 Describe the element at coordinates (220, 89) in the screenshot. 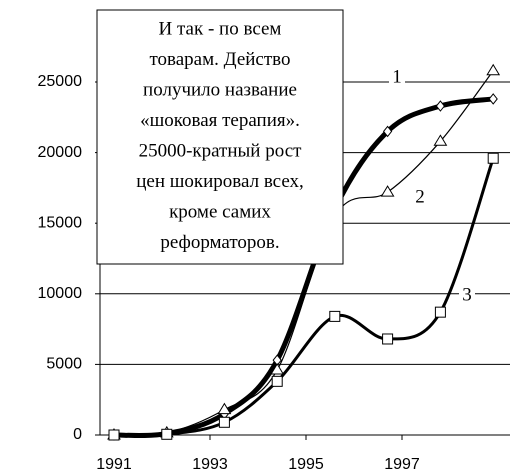

I see `annotation-line: получило название` at that location.